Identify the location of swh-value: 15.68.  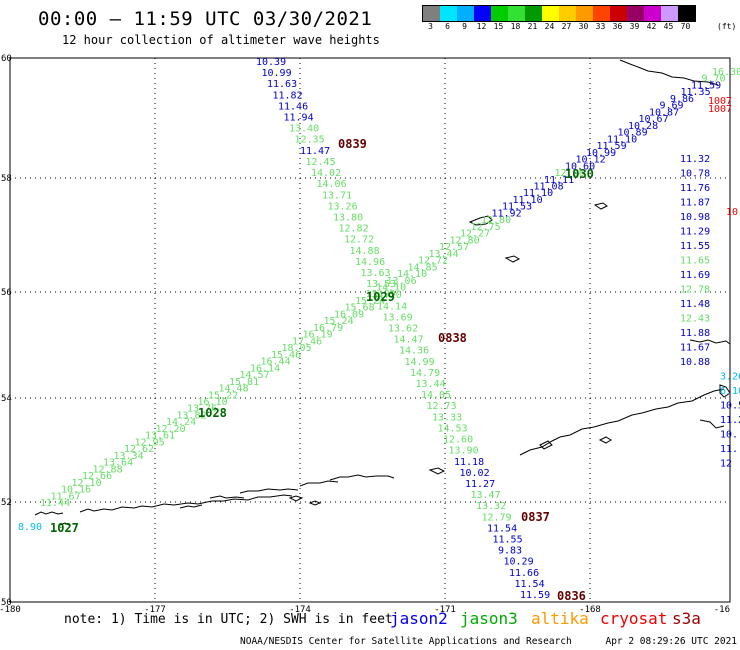
(360, 308).